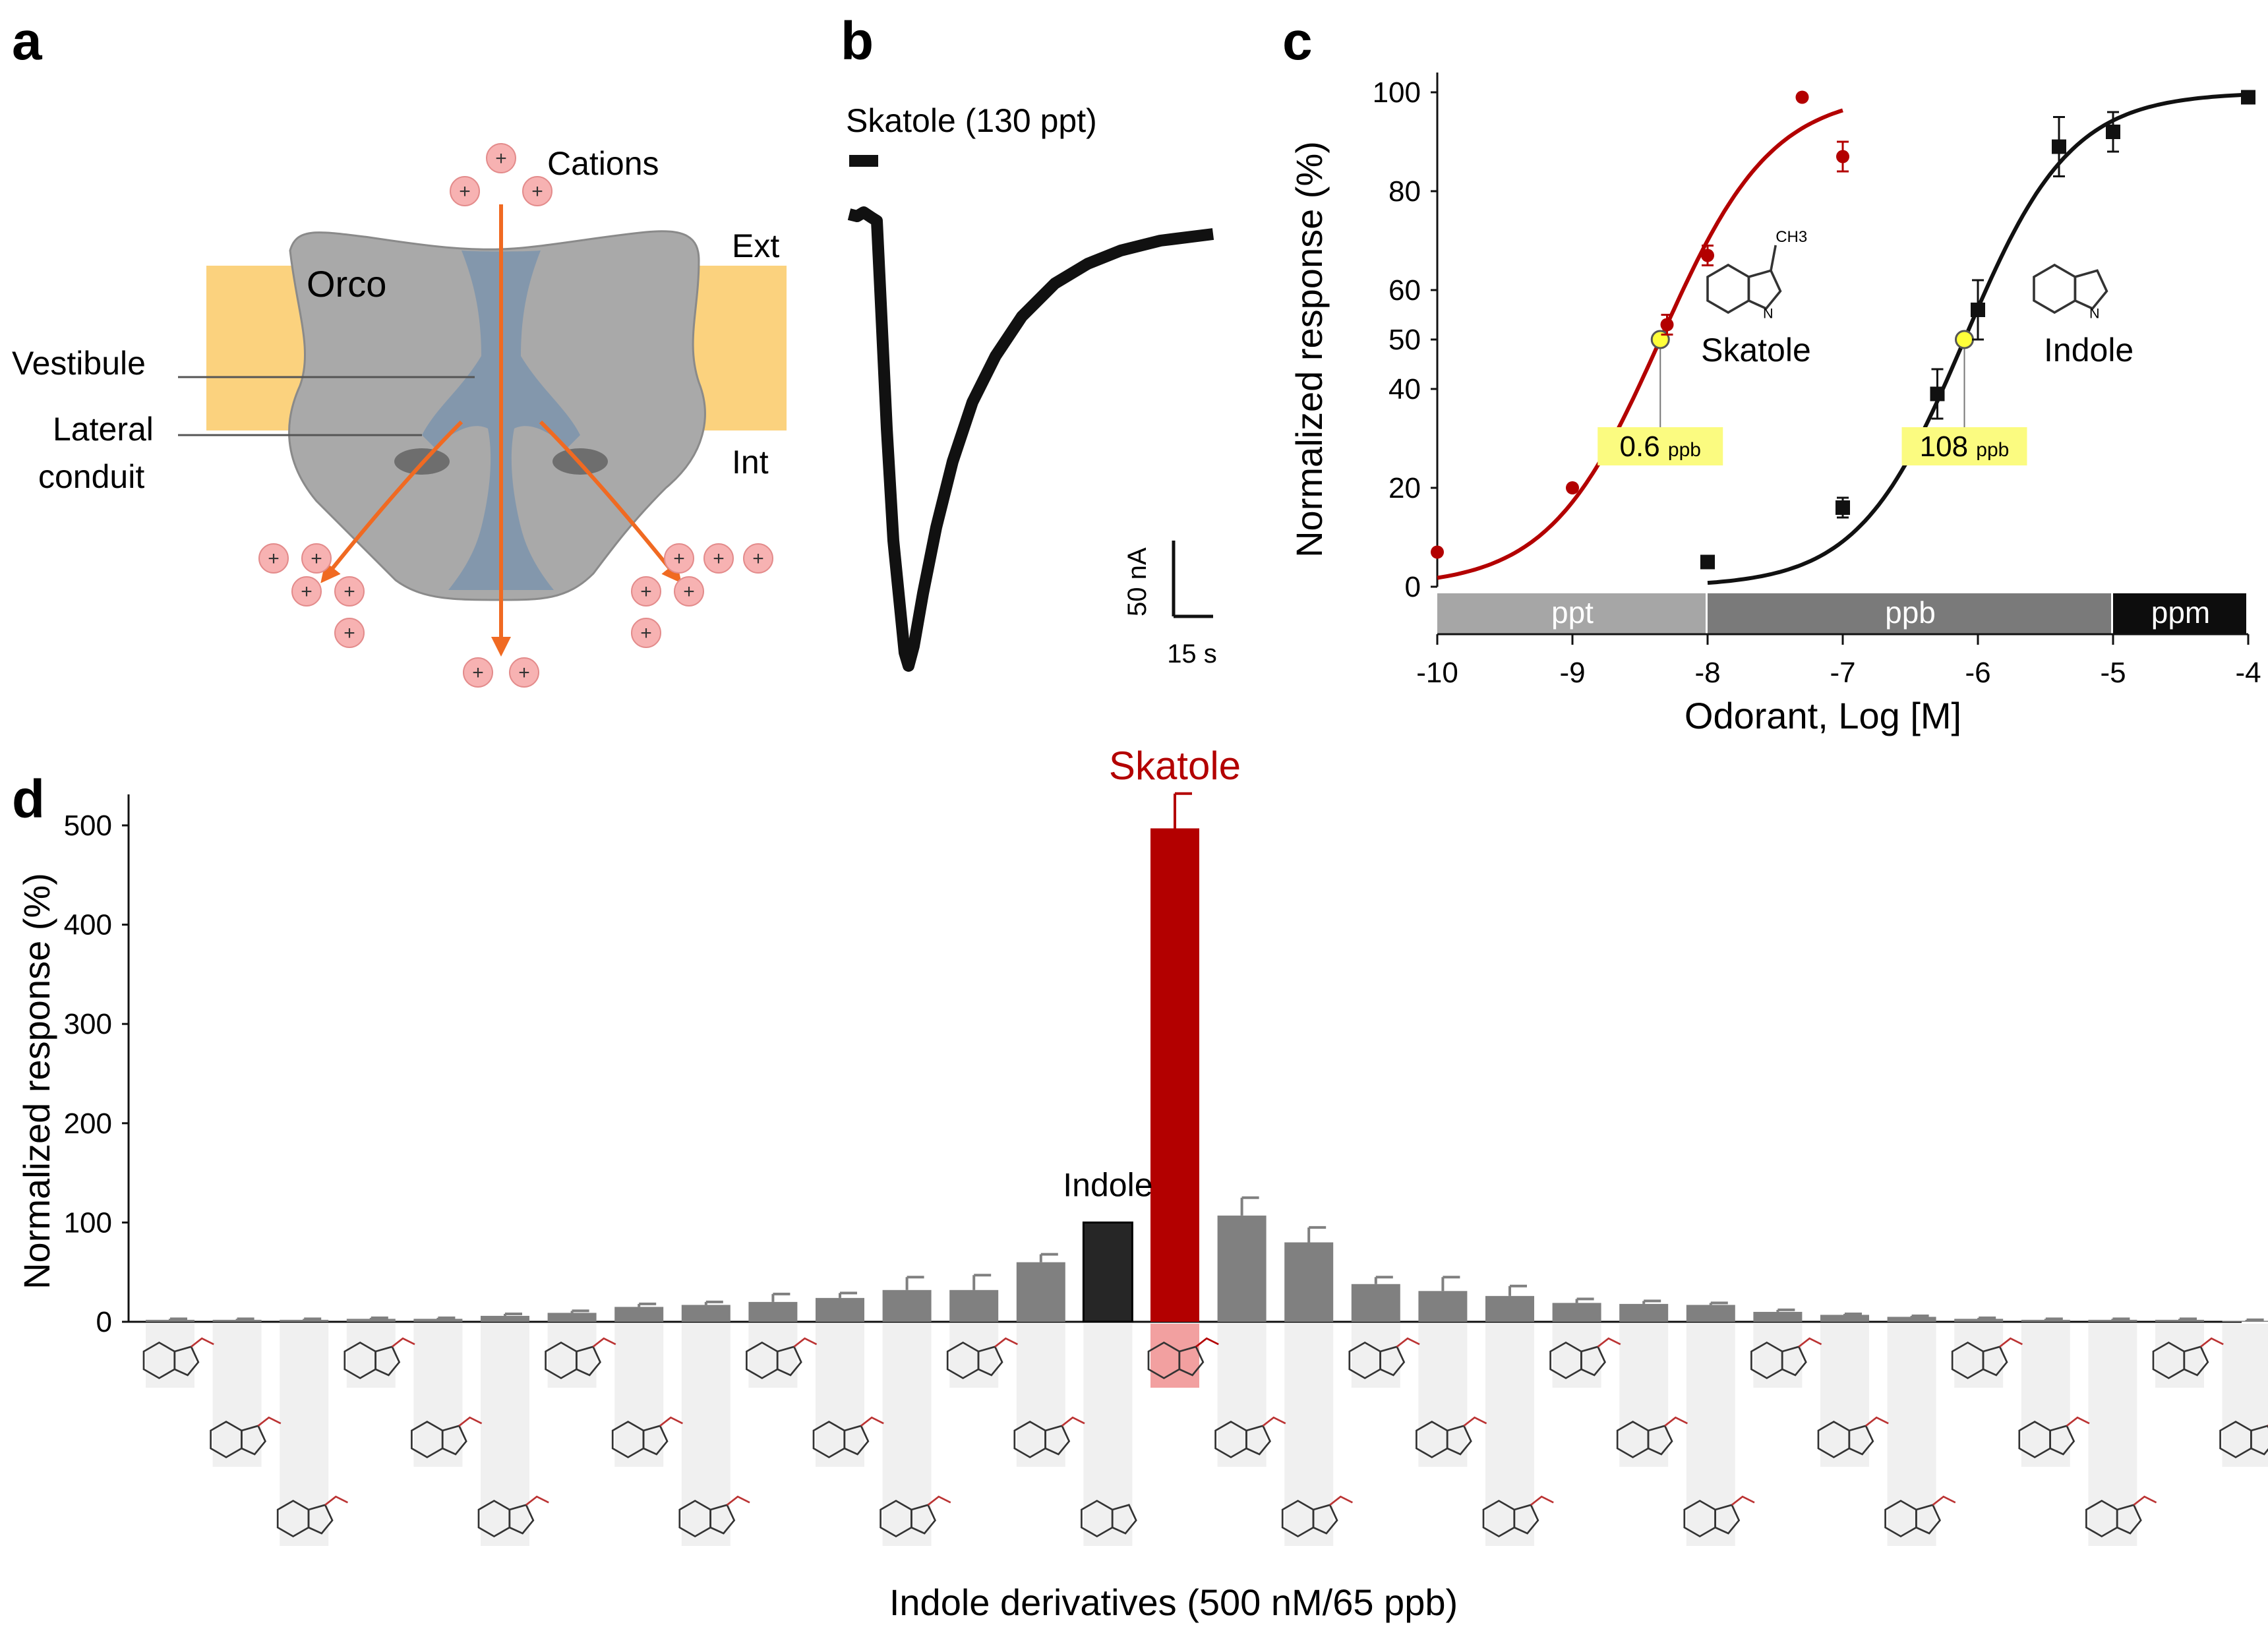 Image resolution: width=2268 pixels, height=1629 pixels. I want to click on c-ec50-highlight, so click(1964, 446).